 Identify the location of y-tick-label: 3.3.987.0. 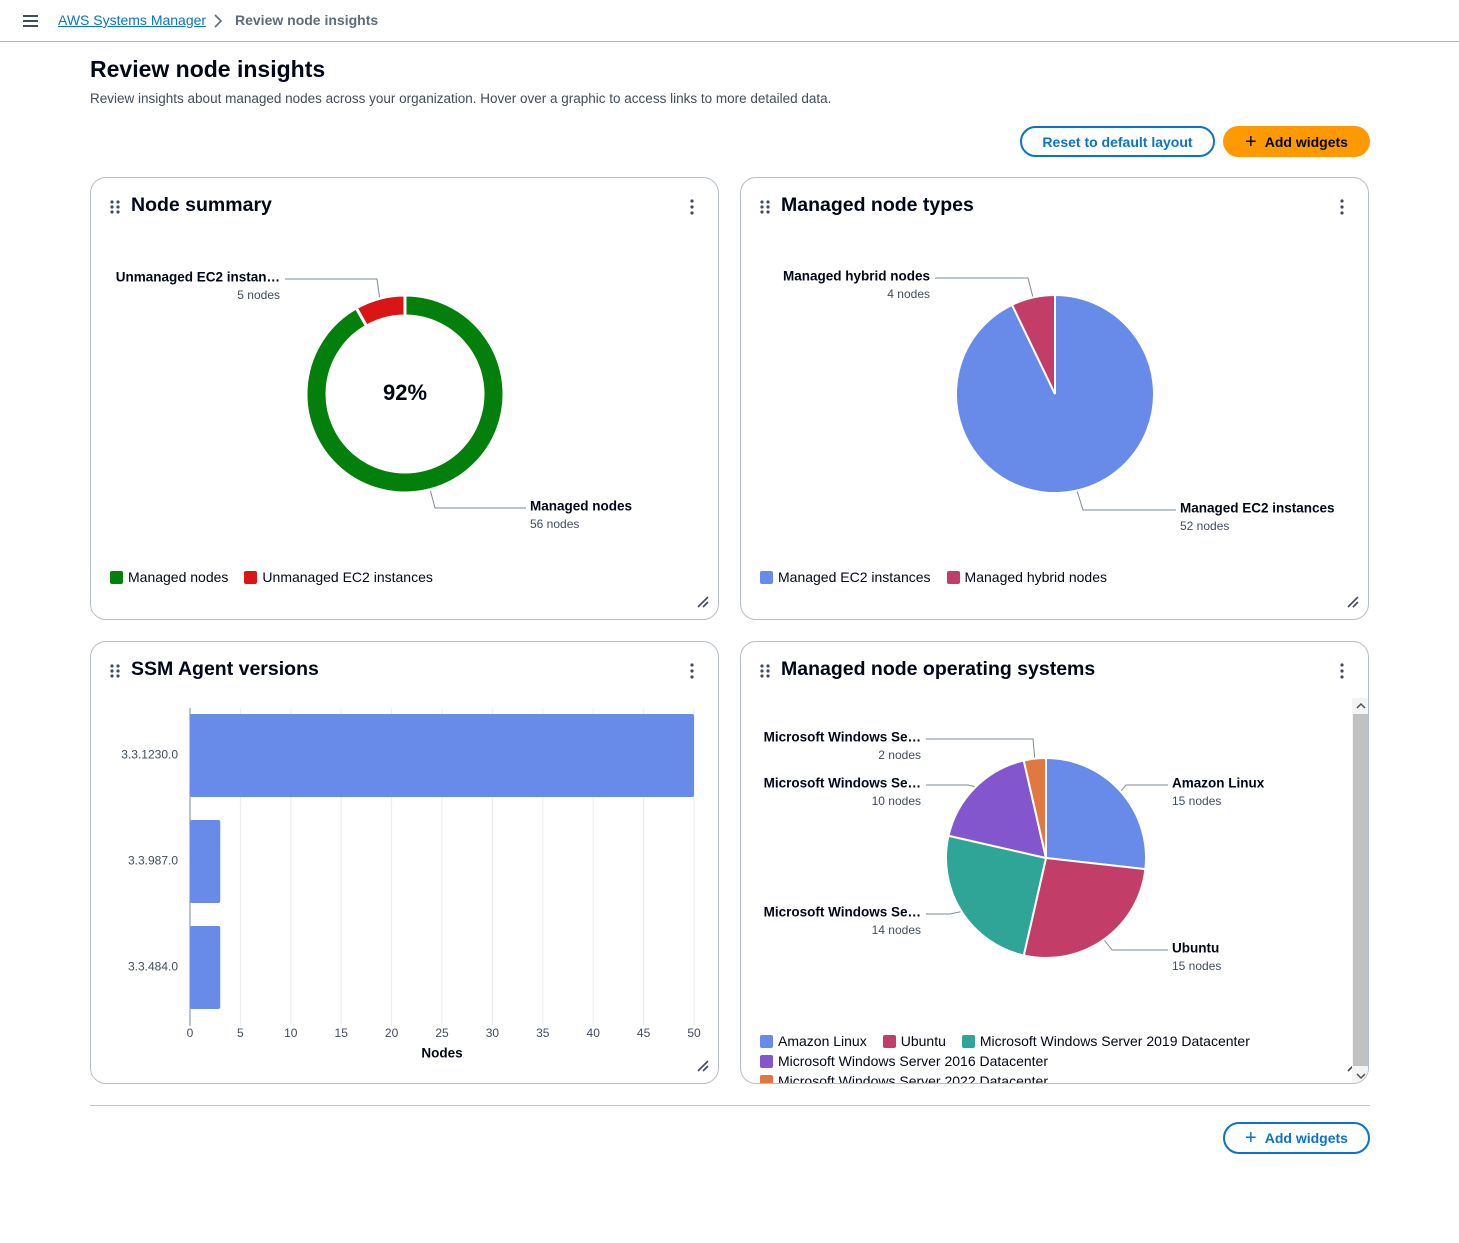
(153, 861).